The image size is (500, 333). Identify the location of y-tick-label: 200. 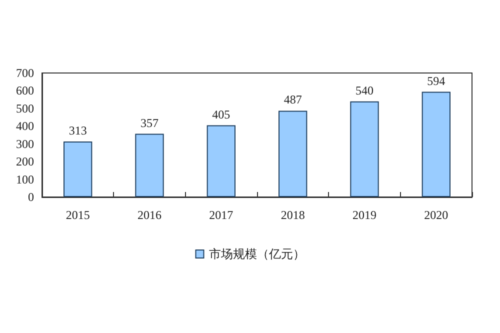
(25, 161).